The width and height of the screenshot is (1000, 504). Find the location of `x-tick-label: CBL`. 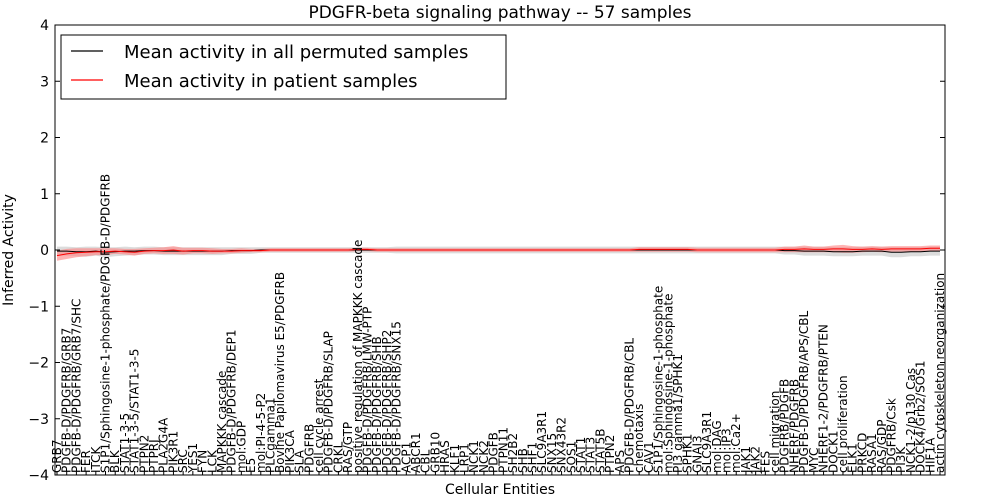

x-tick-label: CBL is located at coordinates (426, 461).